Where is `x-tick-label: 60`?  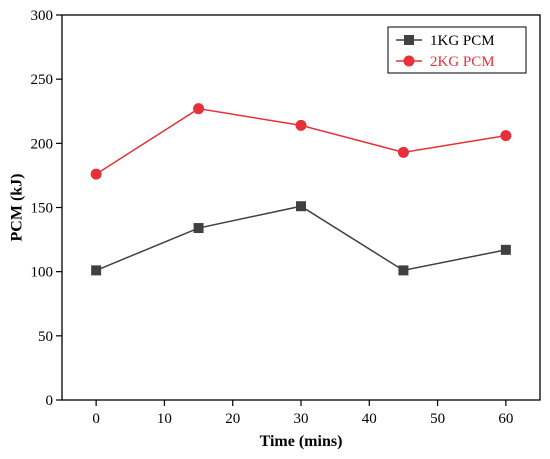
x-tick-label: 60 is located at coordinates (505, 419).